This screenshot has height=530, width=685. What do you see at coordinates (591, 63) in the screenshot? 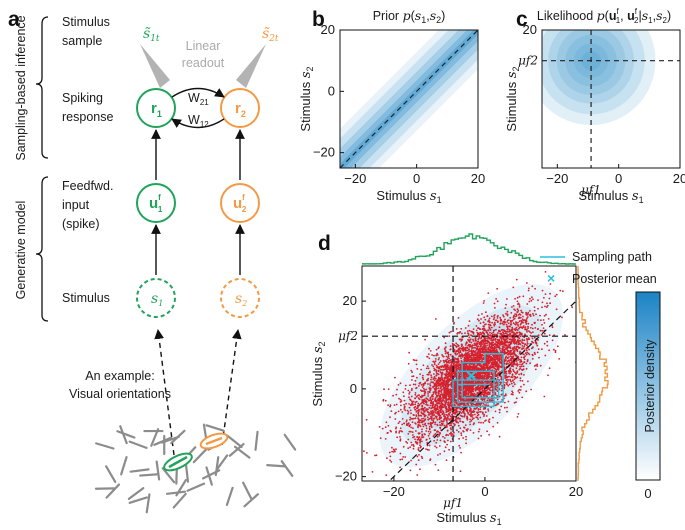
I see `likelihood-contour` at bounding box center [591, 63].